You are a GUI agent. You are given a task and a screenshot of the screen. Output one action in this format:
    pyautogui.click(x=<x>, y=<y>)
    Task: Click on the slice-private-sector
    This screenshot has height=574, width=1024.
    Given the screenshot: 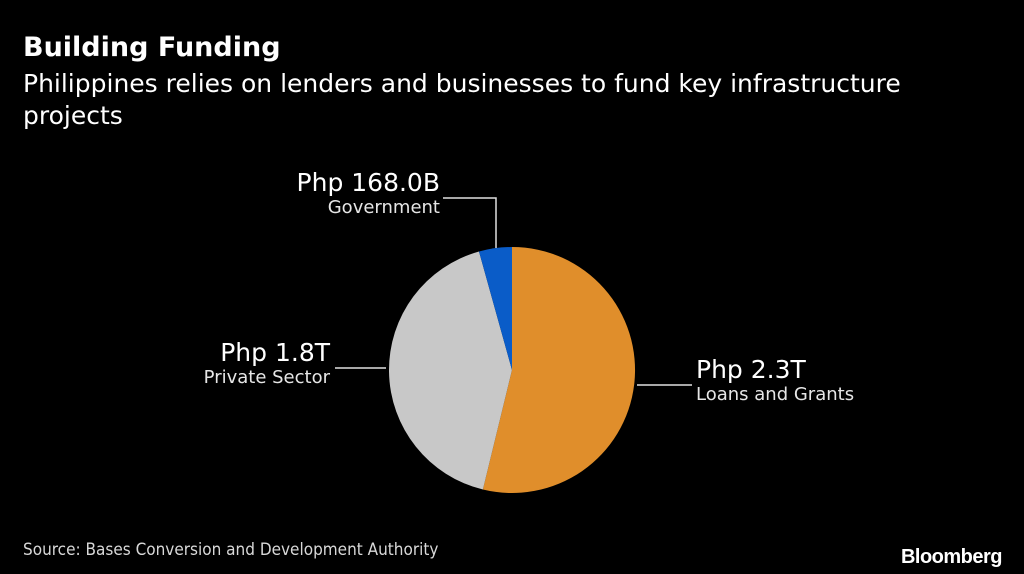 What is the action you would take?
    pyautogui.click(x=450, y=370)
    